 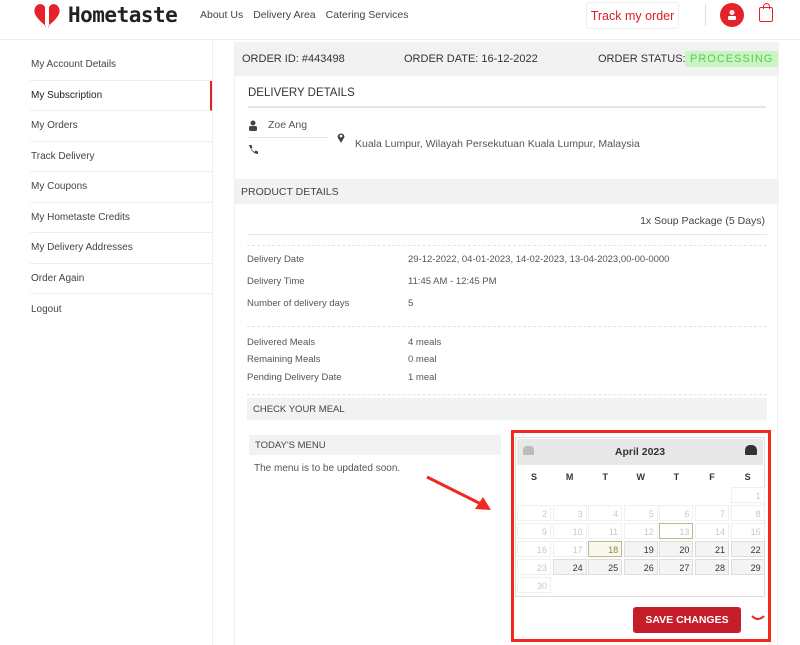 I want to click on calendar-day-7: 7, so click(x=712, y=513).